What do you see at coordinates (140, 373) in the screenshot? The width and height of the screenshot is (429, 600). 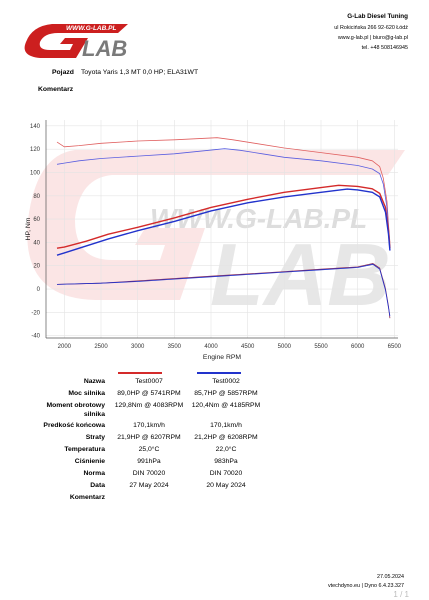 I see `legend-swatch-test0007` at bounding box center [140, 373].